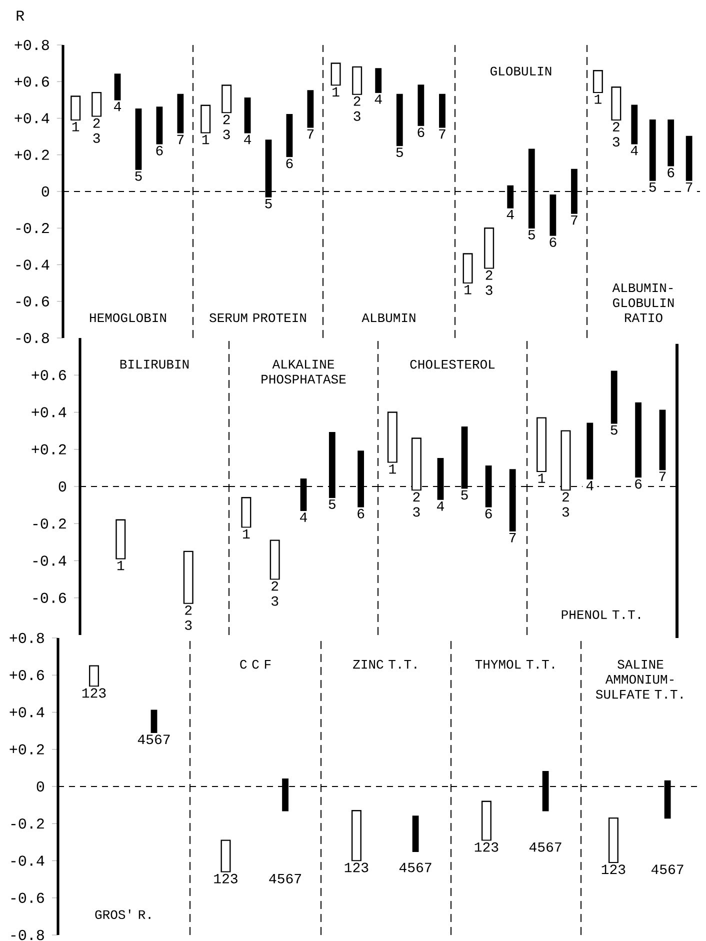 This screenshot has width=706, height=941. What do you see at coordinates (521, 71) in the screenshot?
I see `text: GLOBULIN` at bounding box center [521, 71].